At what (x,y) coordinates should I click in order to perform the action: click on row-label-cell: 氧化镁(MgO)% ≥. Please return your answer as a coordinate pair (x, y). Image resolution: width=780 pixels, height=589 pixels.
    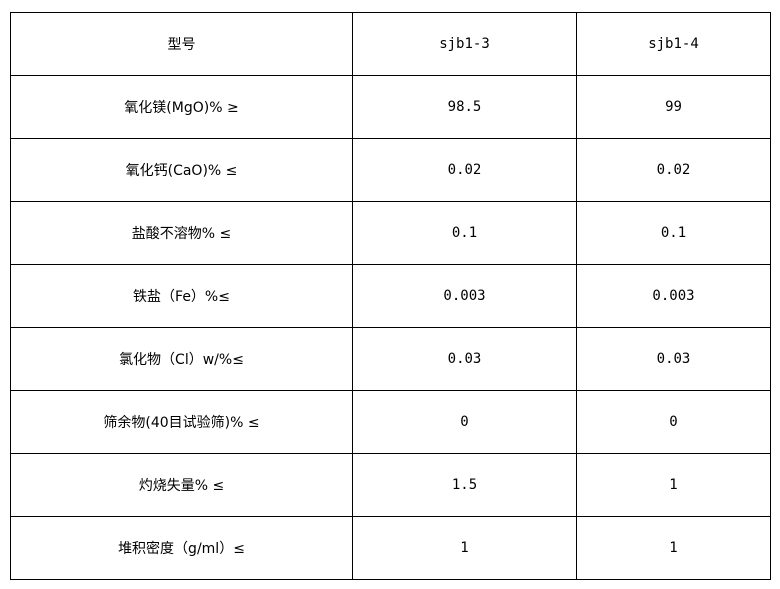
    Looking at the image, I should click on (181, 107).